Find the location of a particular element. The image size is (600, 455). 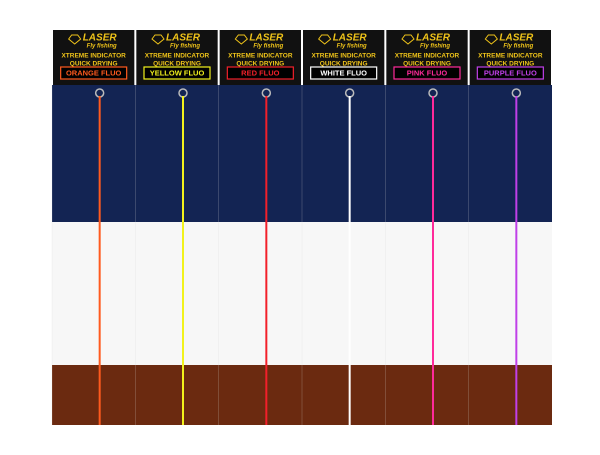

brown-band is located at coordinates (302, 395).